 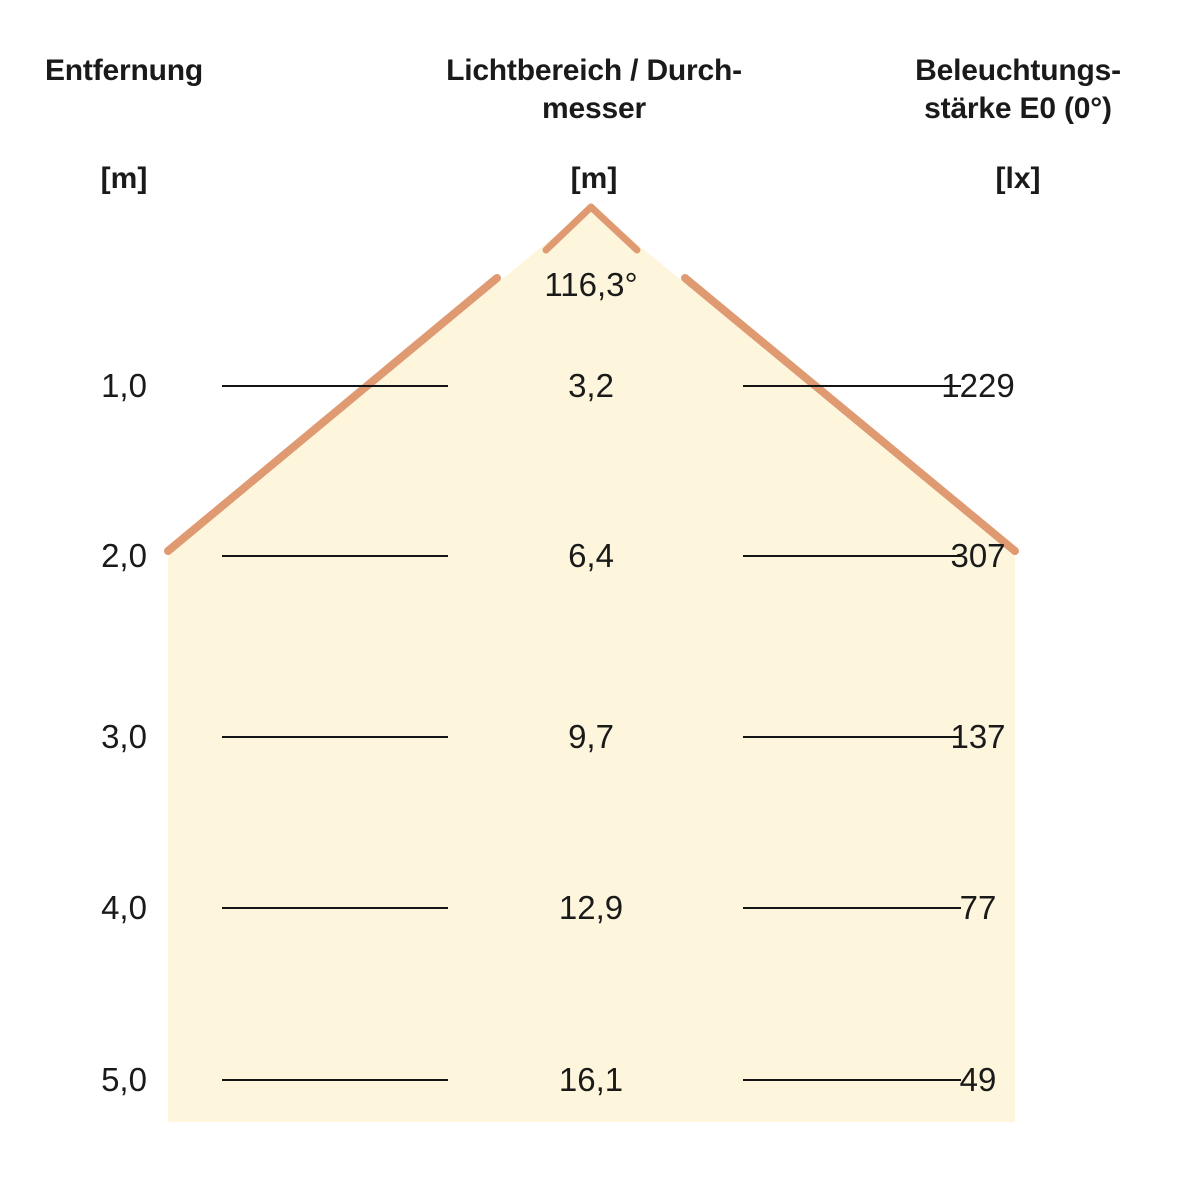 I want to click on row-distance-value: 1,0, so click(x=124, y=385).